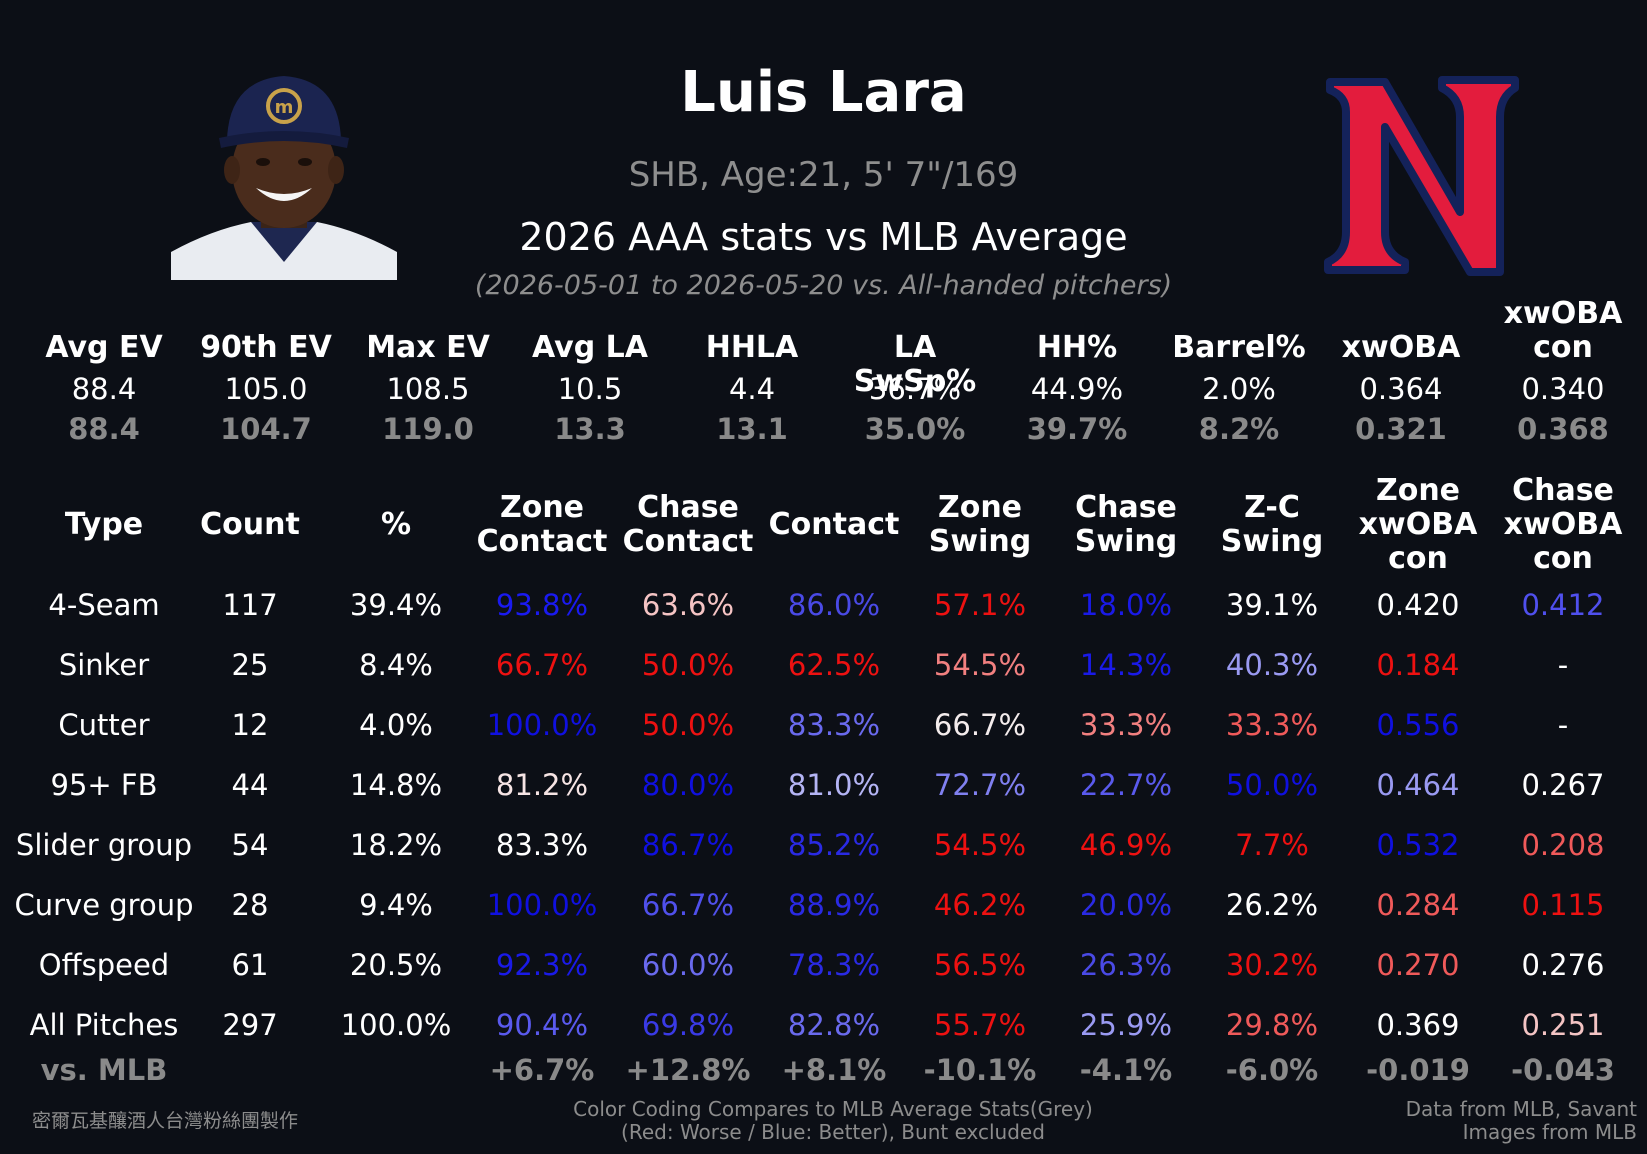  Describe the element at coordinates (1239, 389) in the screenshot. I see `batted-value: 2.0%` at that location.